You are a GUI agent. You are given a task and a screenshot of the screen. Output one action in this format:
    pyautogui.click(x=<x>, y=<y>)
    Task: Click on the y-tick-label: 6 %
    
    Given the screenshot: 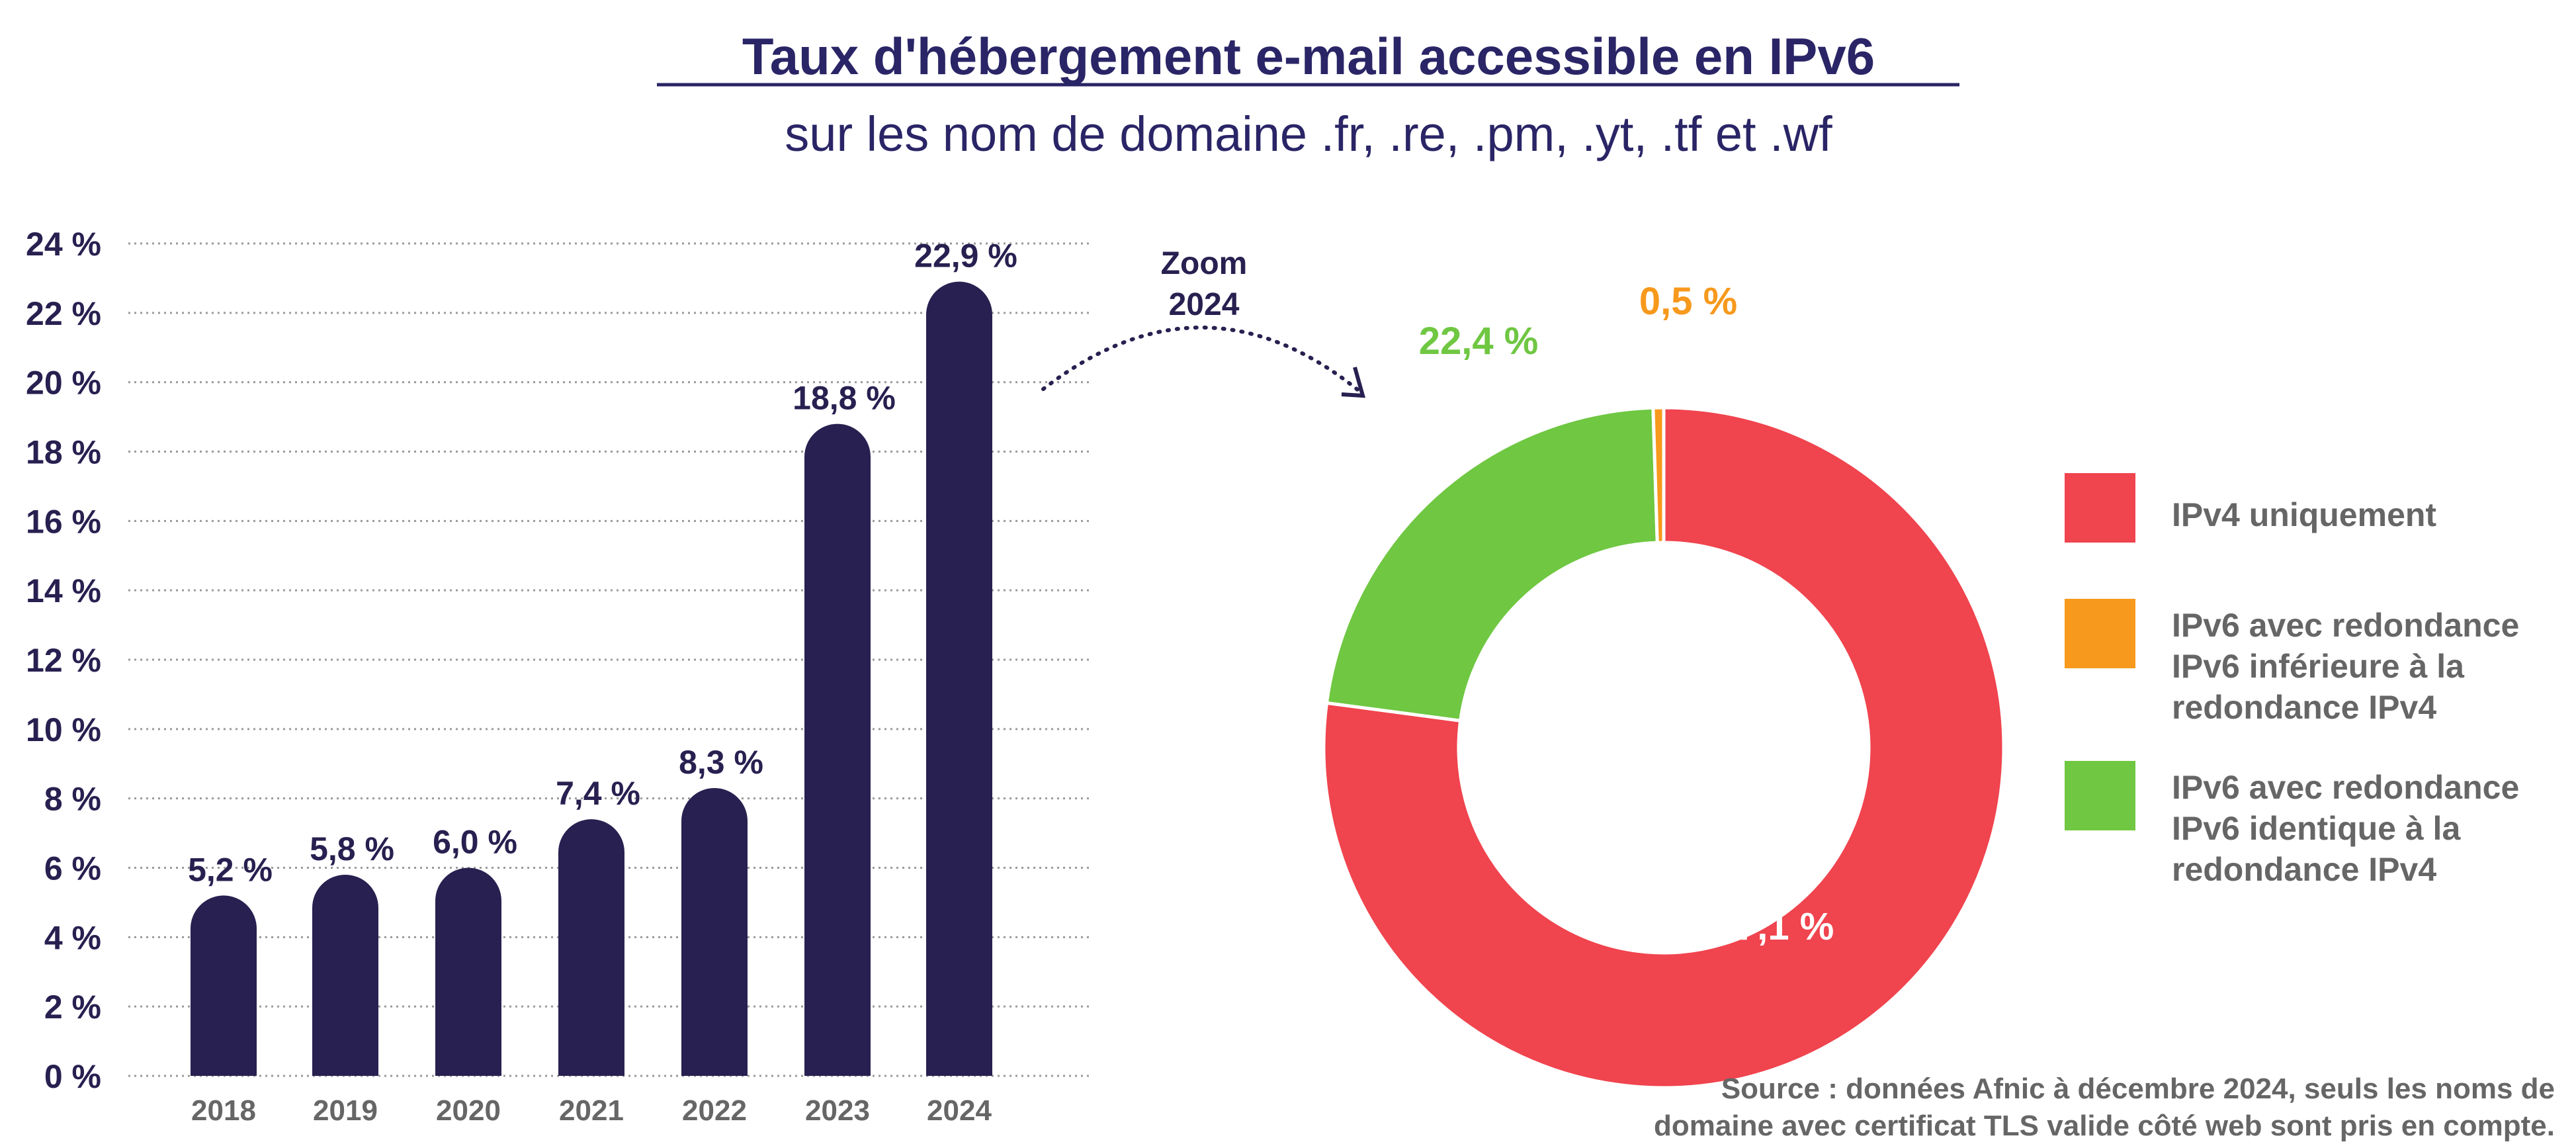 What is the action you would take?
    pyautogui.click(x=72, y=868)
    